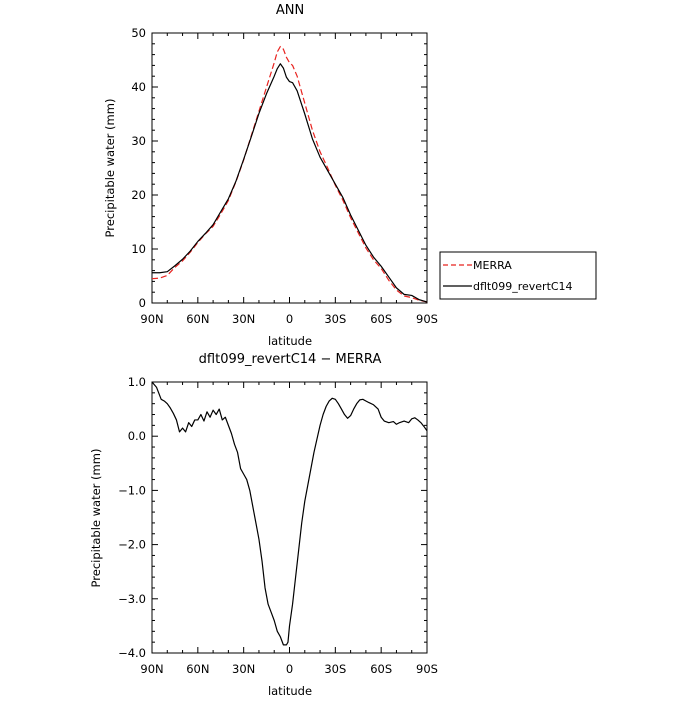 The width and height of the screenshot is (700, 705). What do you see at coordinates (138, 249) in the screenshot?
I see `y-tick-label: 10` at bounding box center [138, 249].